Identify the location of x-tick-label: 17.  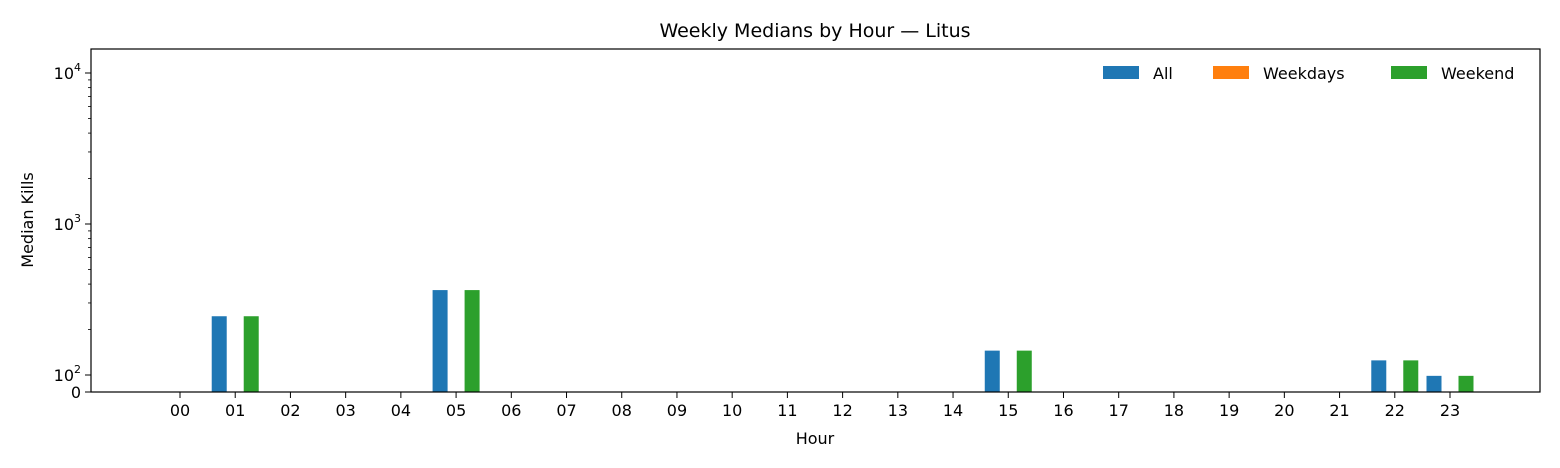
(1119, 410).